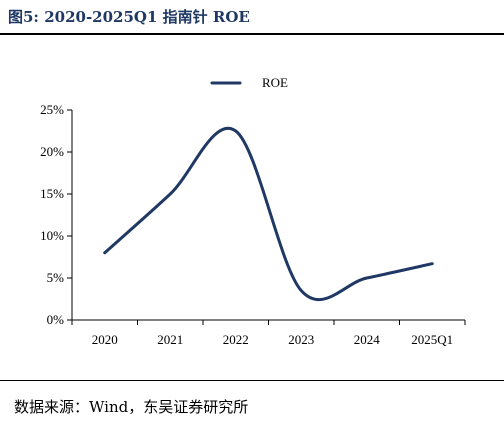  What do you see at coordinates (268, 333) in the screenshot?
I see `x-axis: 2020 2021 2022 2023 2024 2025Q1` at bounding box center [268, 333].